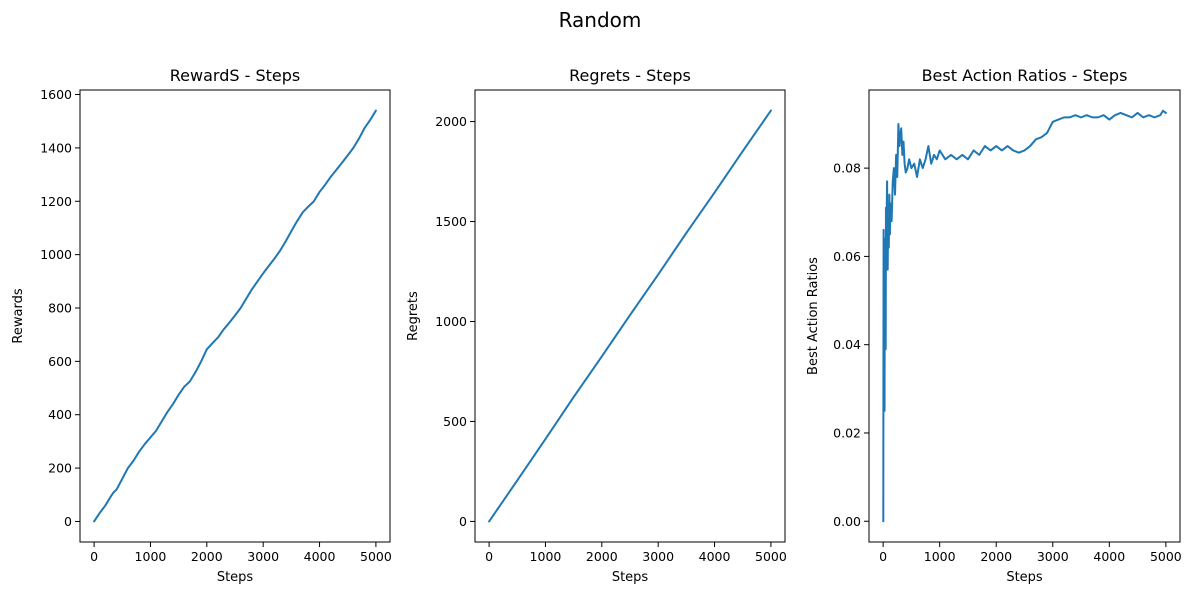 The height and width of the screenshot is (600, 1200). I want to click on y-tick-label: 600, so click(60, 361).